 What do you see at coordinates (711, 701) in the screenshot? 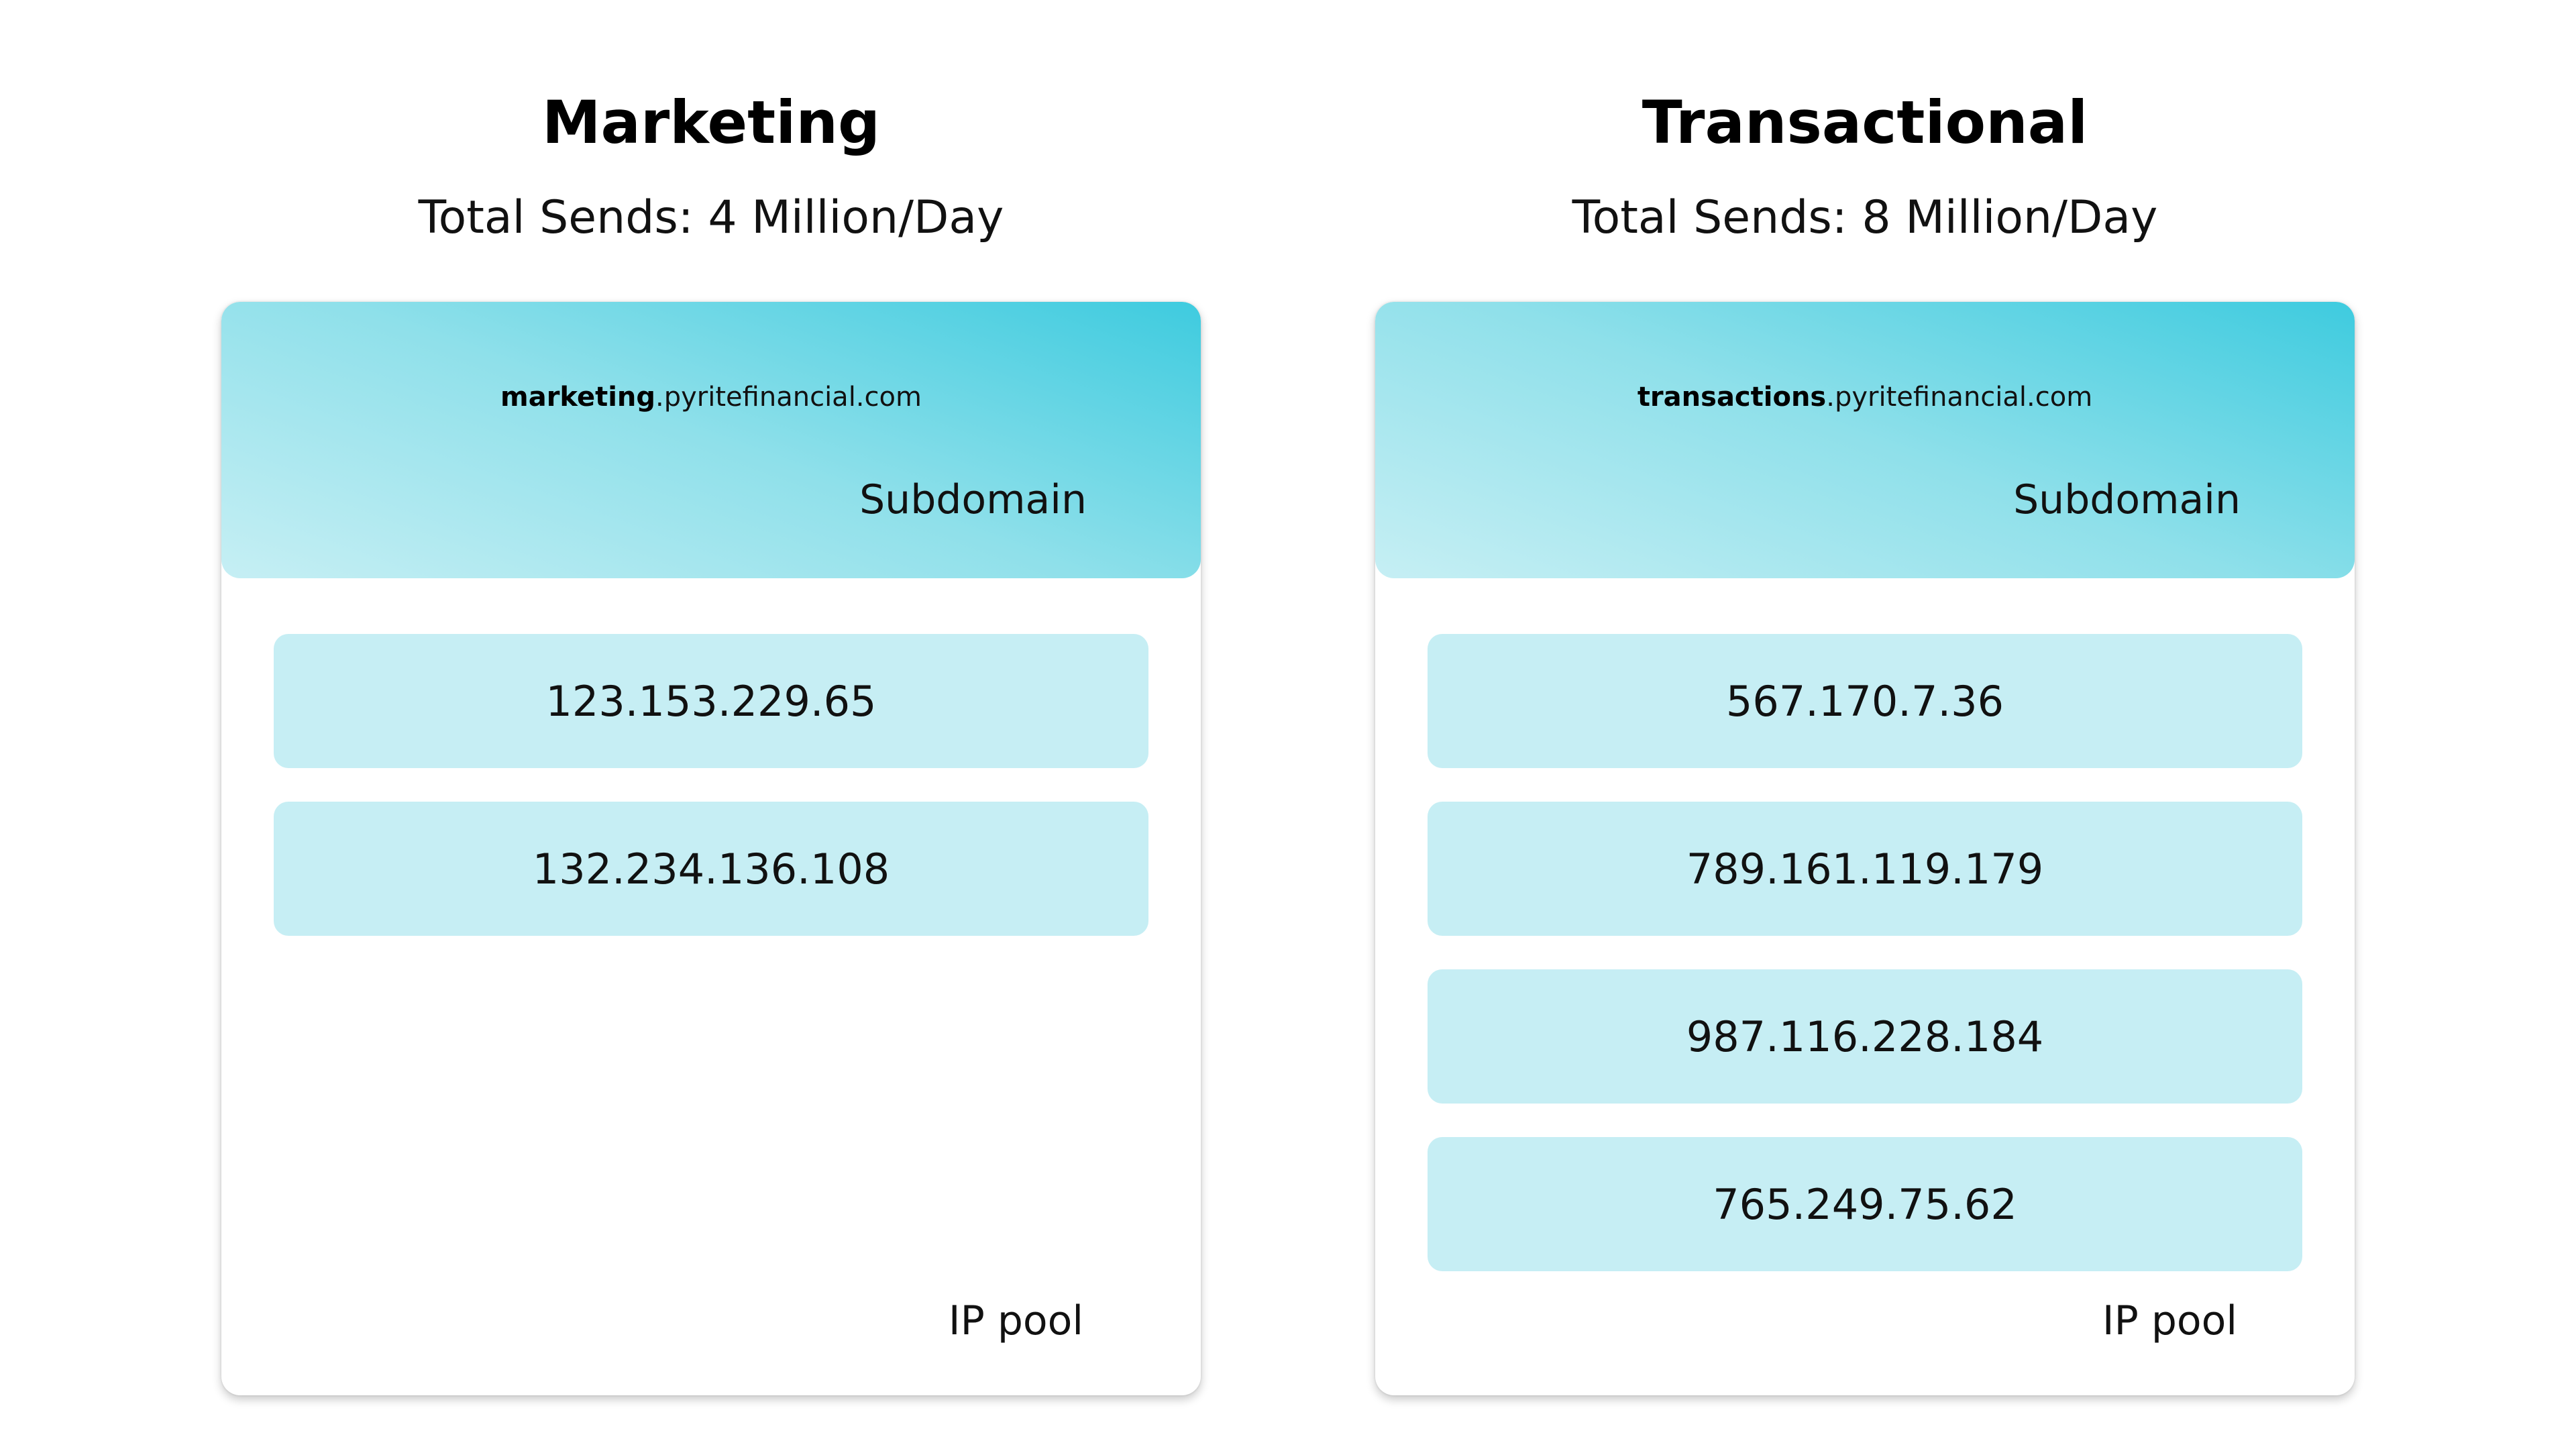
I see `ip-address-row: 123.153.229.65` at bounding box center [711, 701].